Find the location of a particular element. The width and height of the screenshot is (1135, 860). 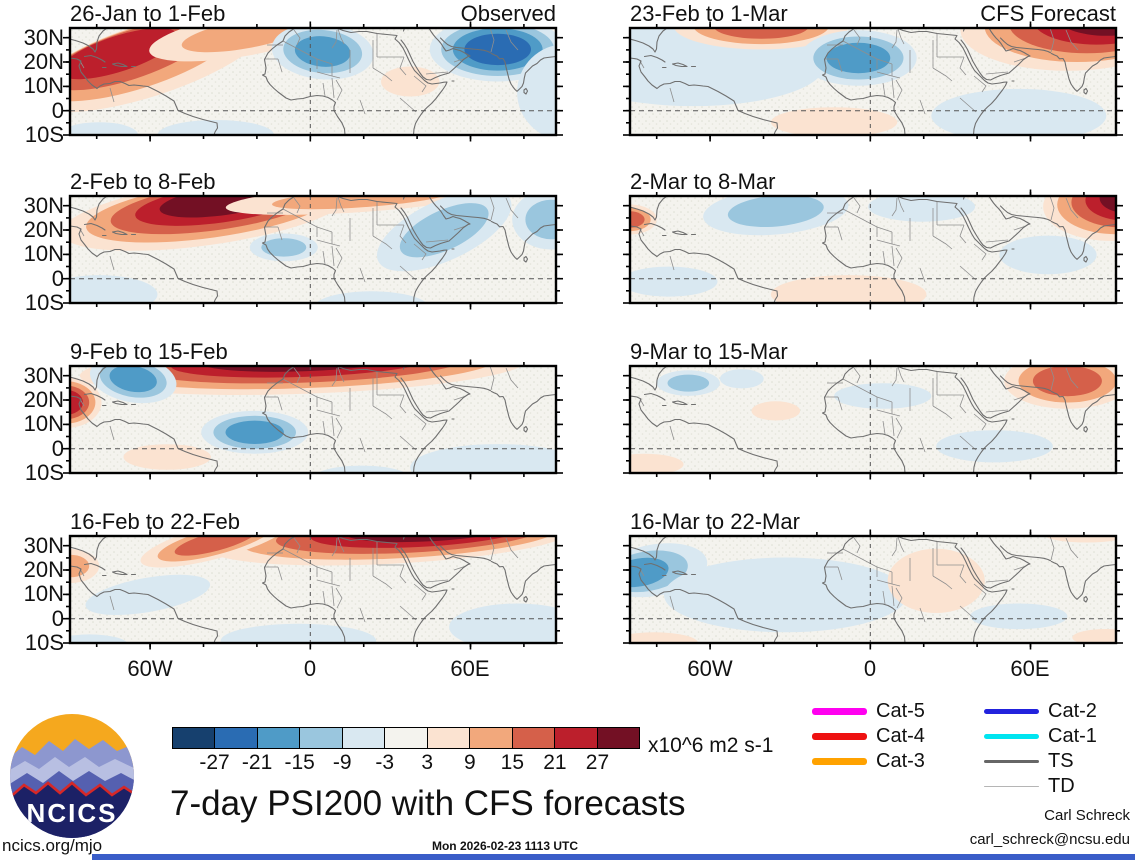

map-panel-fcst-week1 is located at coordinates (873, 81).